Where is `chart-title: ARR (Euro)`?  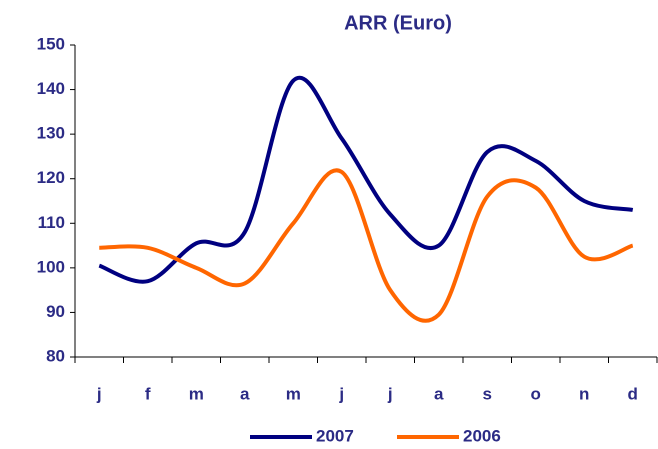 chart-title: ARR (Euro) is located at coordinates (398, 23).